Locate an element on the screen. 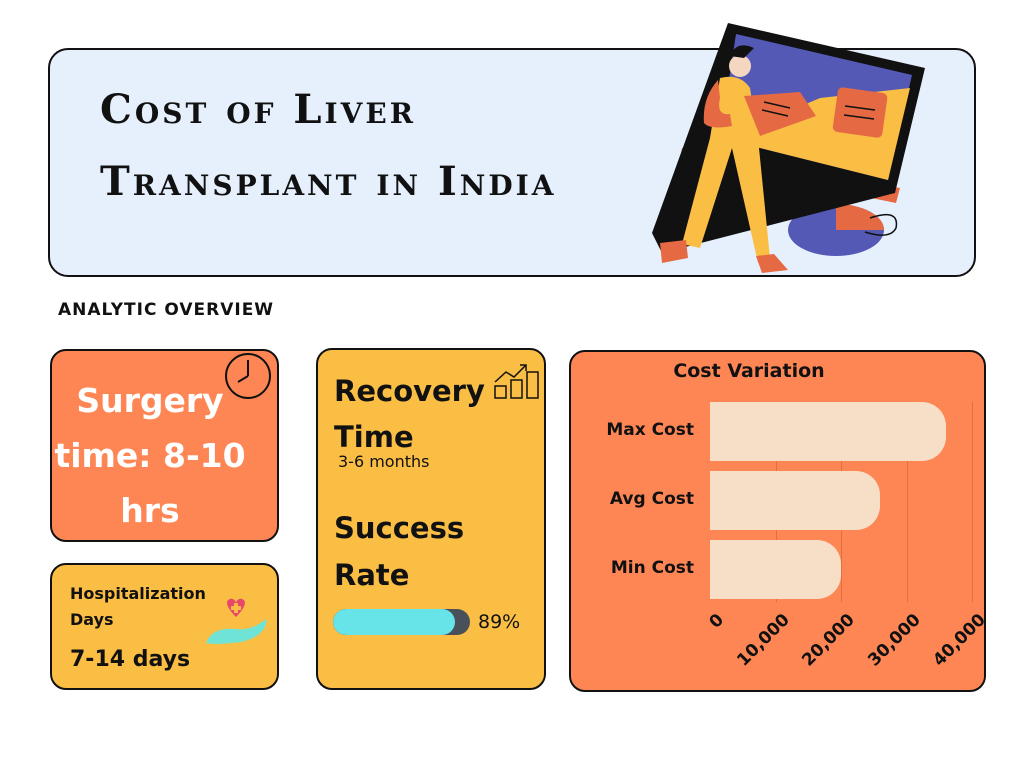 This screenshot has width=1024, height=768. success-rate-progress-fill is located at coordinates (394, 622).